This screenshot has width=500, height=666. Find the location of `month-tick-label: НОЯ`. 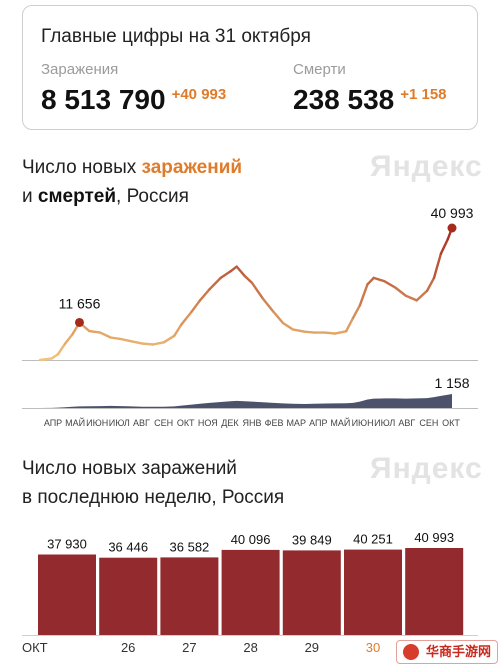

month-tick-label: НОЯ is located at coordinates (208, 423).